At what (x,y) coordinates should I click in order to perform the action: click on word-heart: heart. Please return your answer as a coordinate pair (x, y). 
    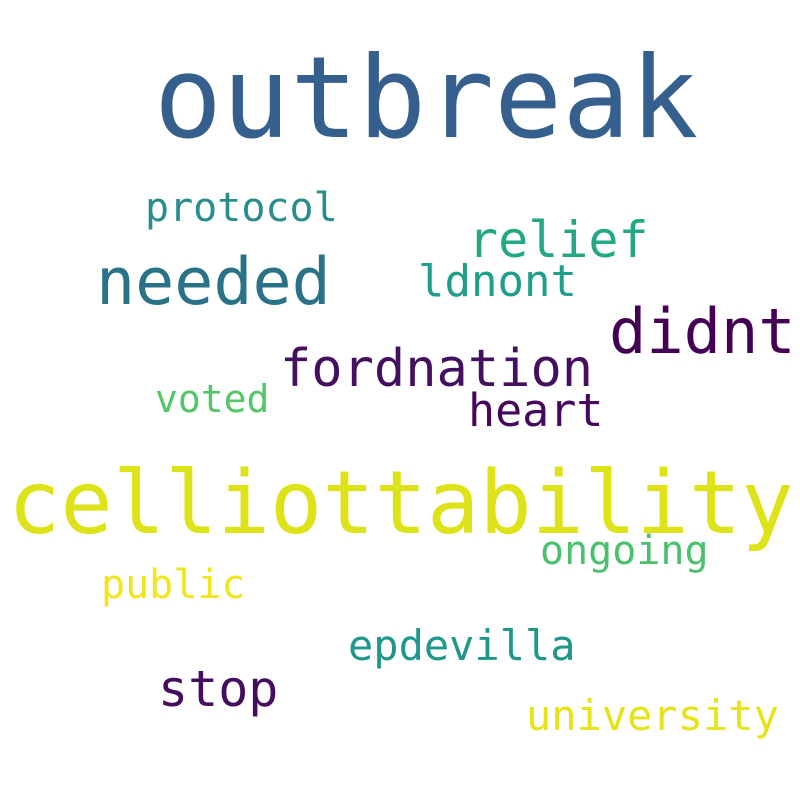
    Looking at the image, I should click on (536, 410).